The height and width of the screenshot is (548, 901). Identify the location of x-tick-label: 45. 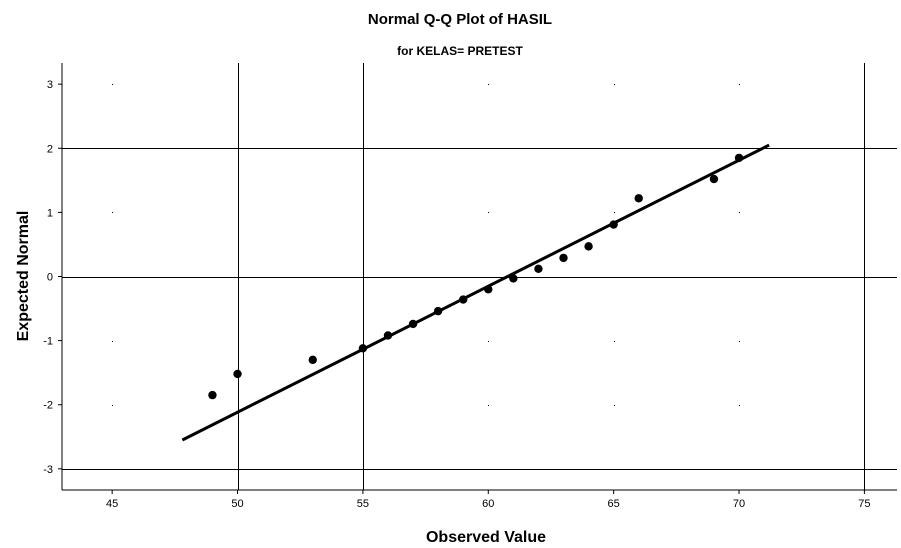
(112, 504).